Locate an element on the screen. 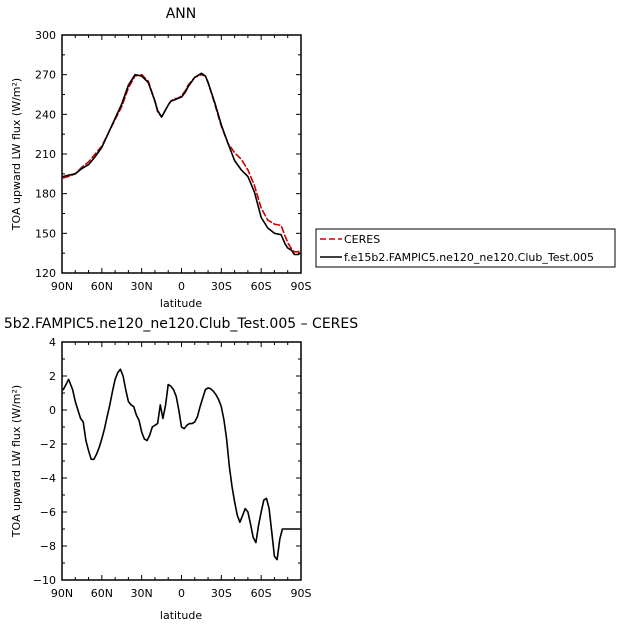 Image resolution: width=627 pixels, height=628 pixels. bottom-panel-xlabel: latitude is located at coordinates (181, 615).